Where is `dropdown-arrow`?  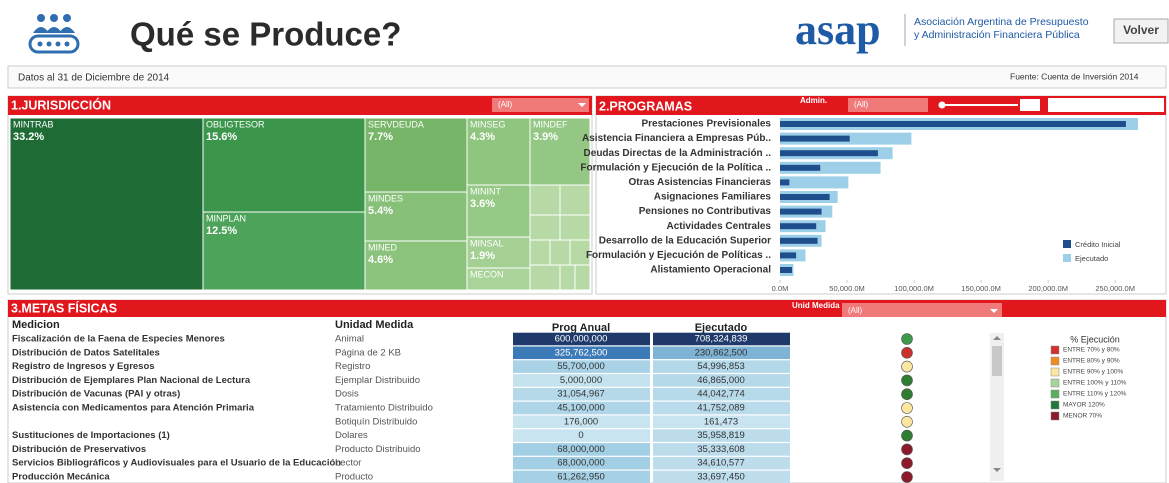 dropdown-arrow is located at coordinates (582, 105).